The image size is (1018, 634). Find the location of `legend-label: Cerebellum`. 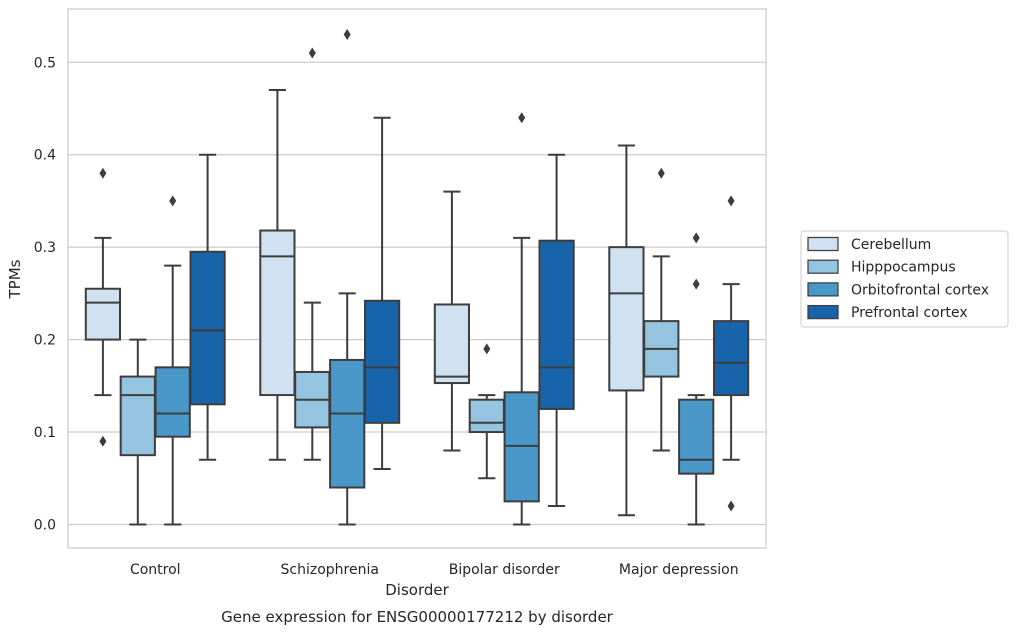

legend-label: Cerebellum is located at coordinates (891, 245).